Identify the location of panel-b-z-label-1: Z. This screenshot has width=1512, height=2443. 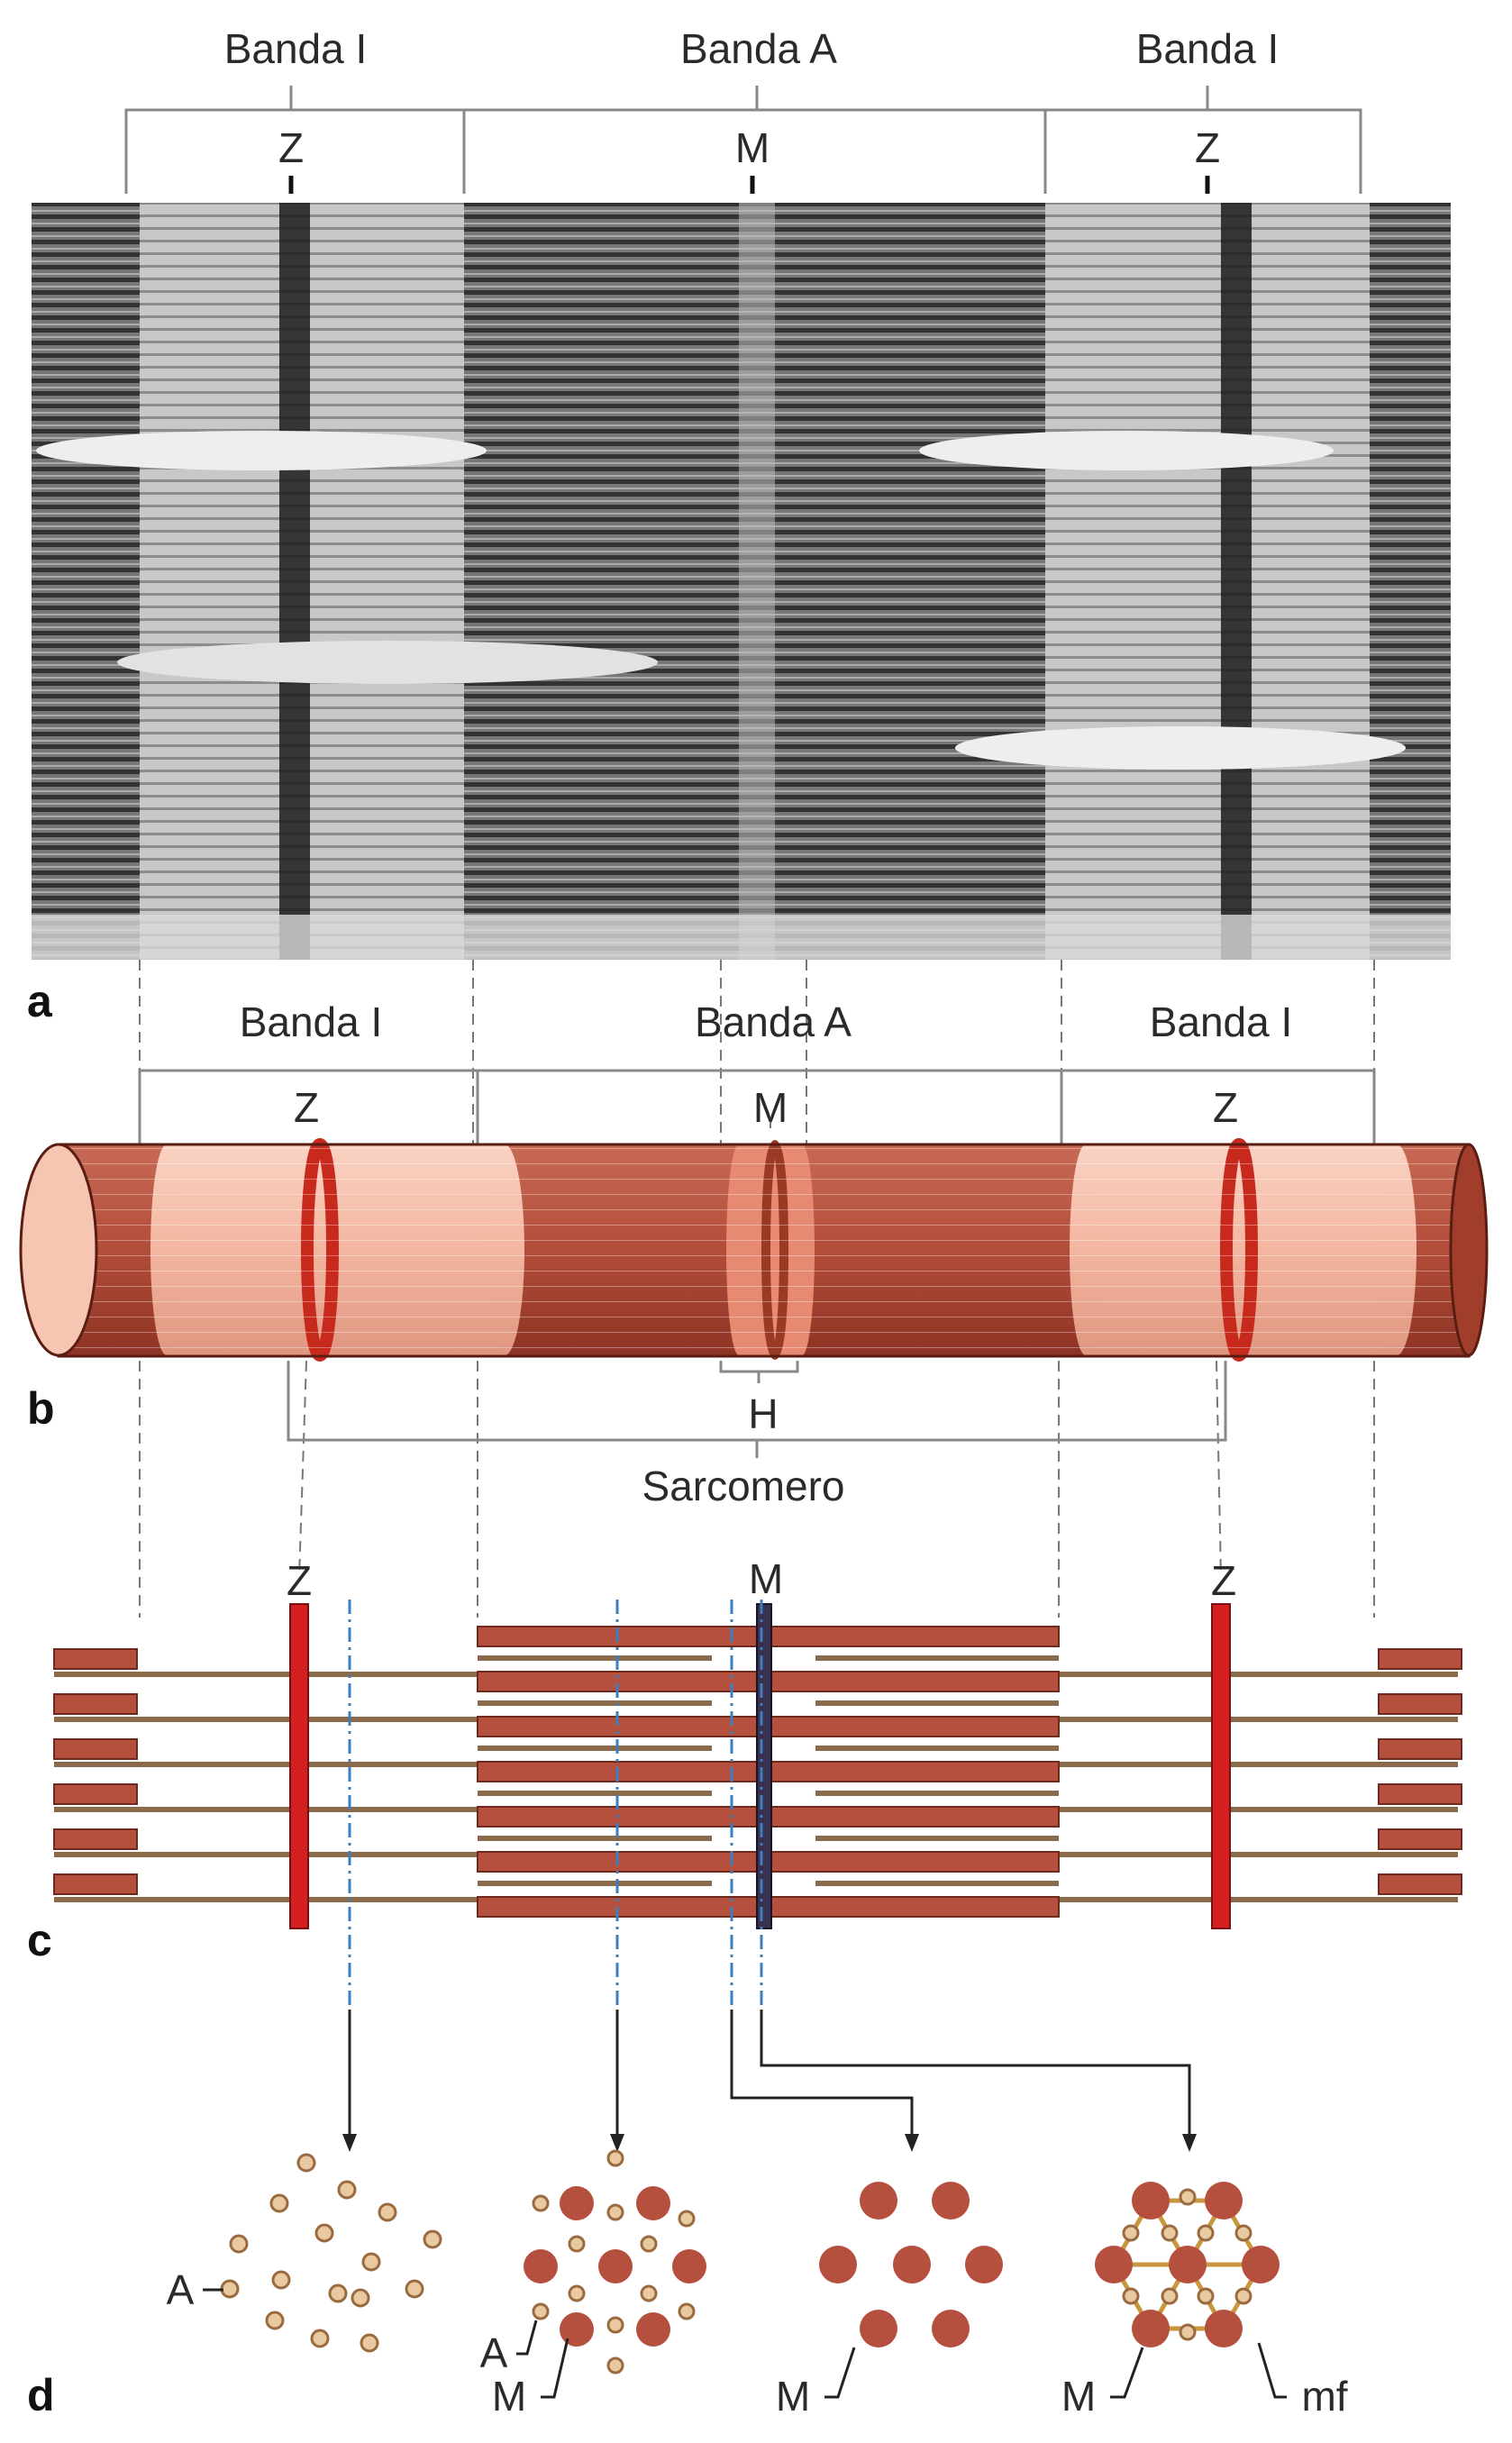
(306, 1107).